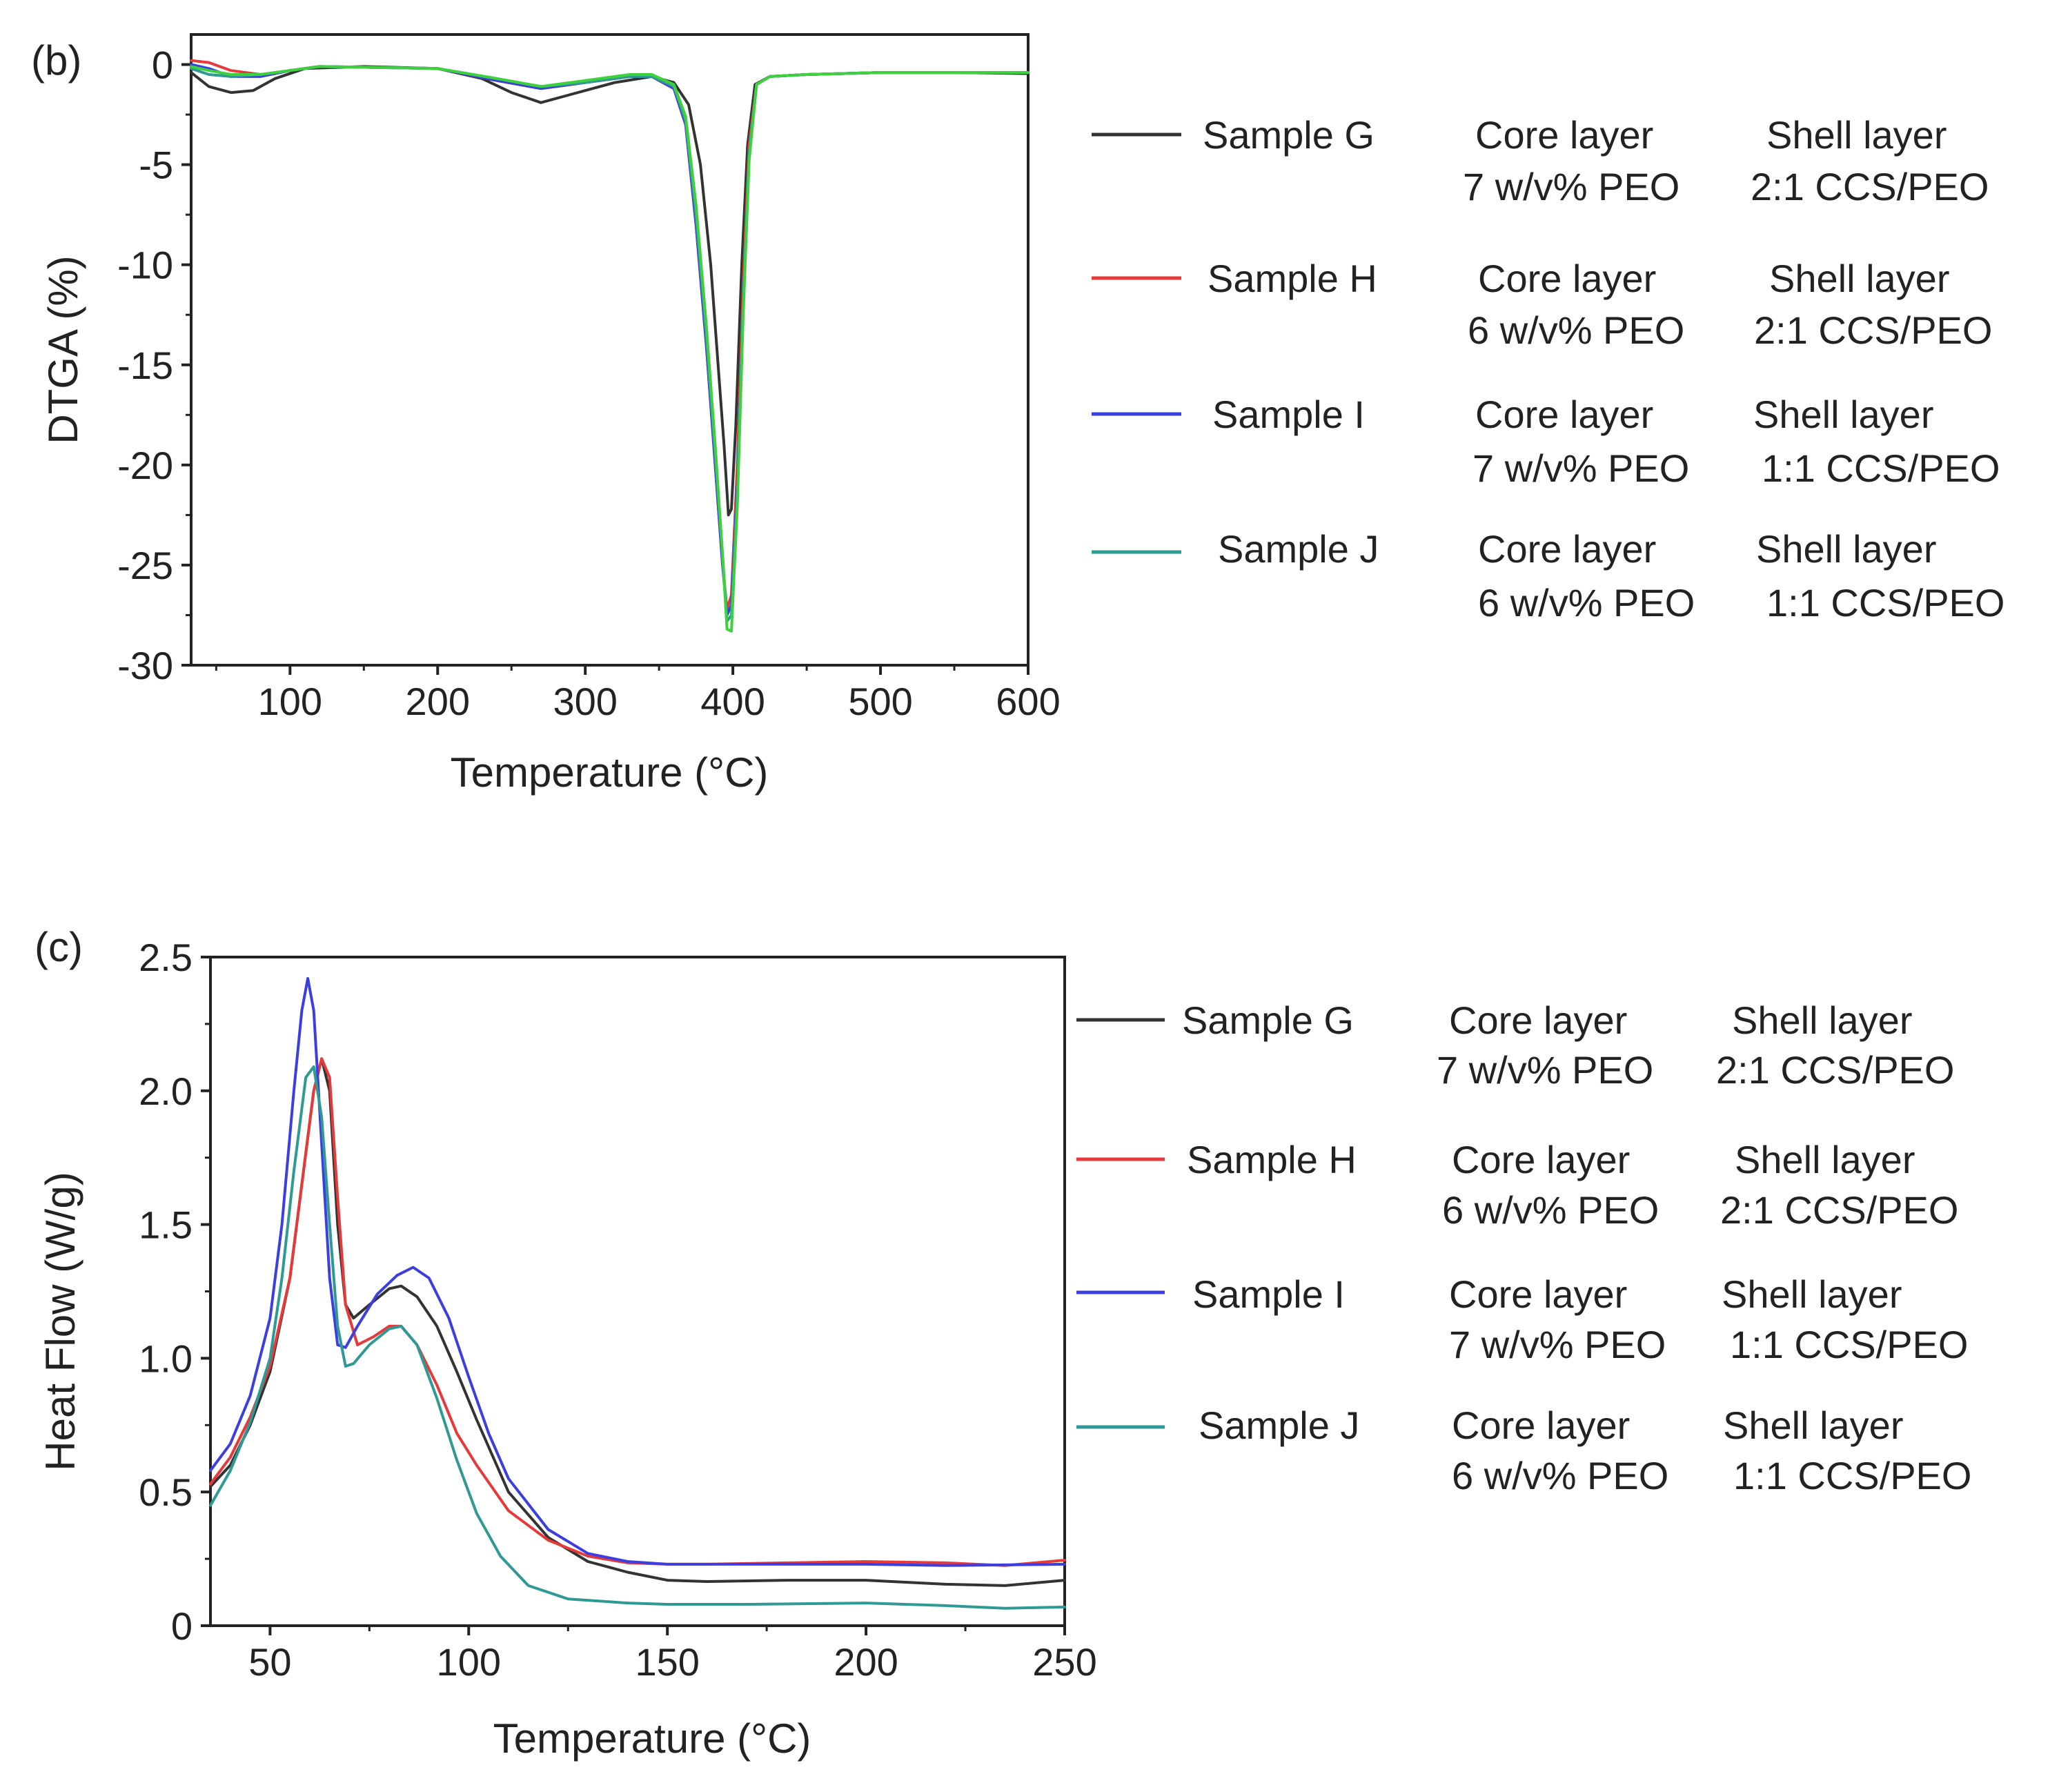 The image size is (2059, 1792). Describe the element at coordinates (166, 957) in the screenshot. I see `c-y-tick-label: 2.5` at that location.